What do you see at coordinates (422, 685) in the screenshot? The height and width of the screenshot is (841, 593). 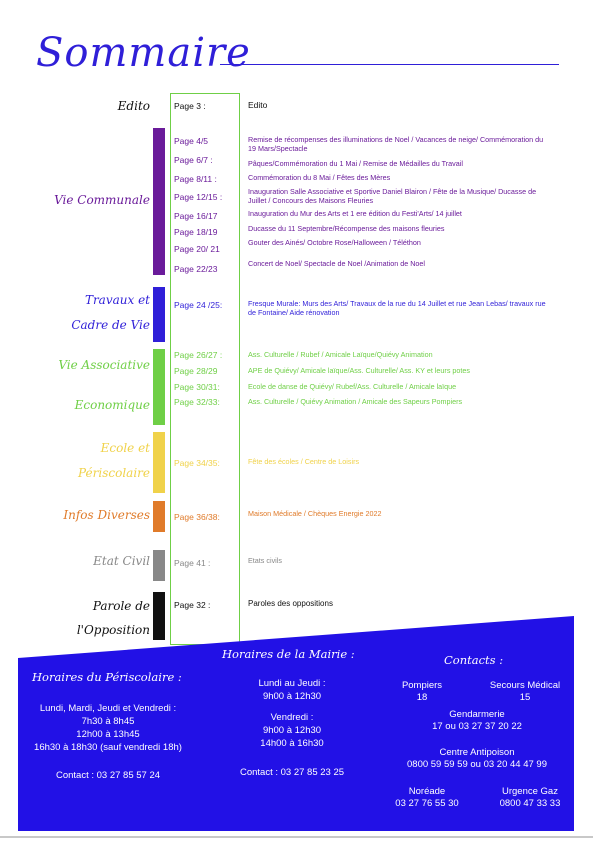 I see `pompiers-label: Pompiers` at bounding box center [422, 685].